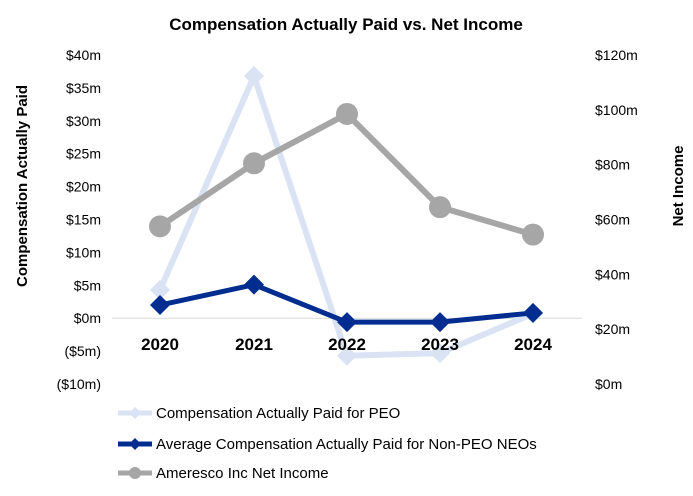 The image size is (693, 496). What do you see at coordinates (87, 318) in the screenshot?
I see `y-tick-label: $0m` at bounding box center [87, 318].